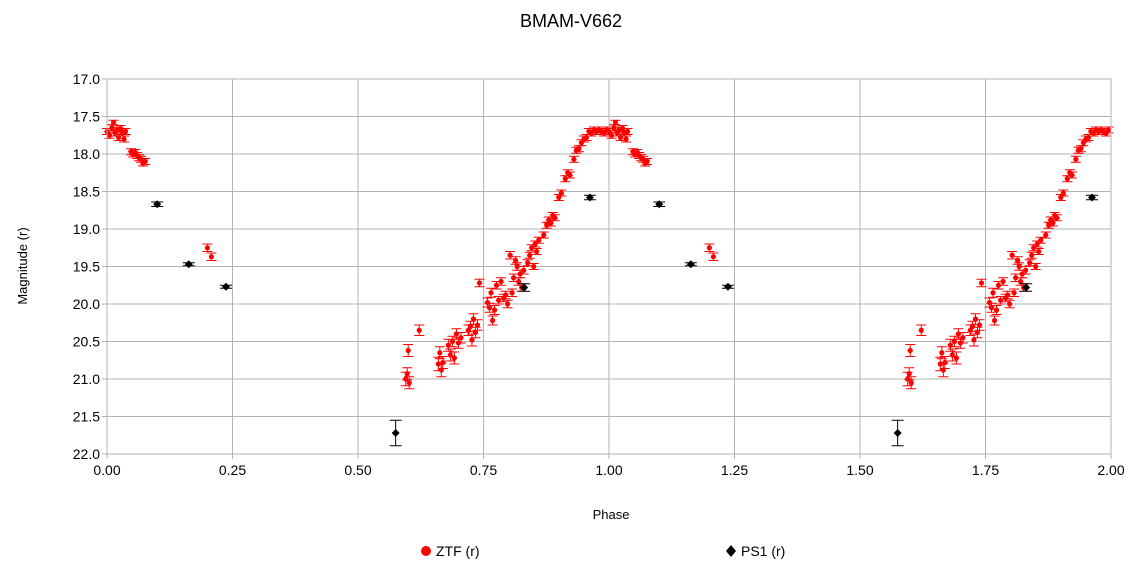 This screenshot has width=1143, height=579. I want to click on y-tick-label: 18.0, so click(86, 154).